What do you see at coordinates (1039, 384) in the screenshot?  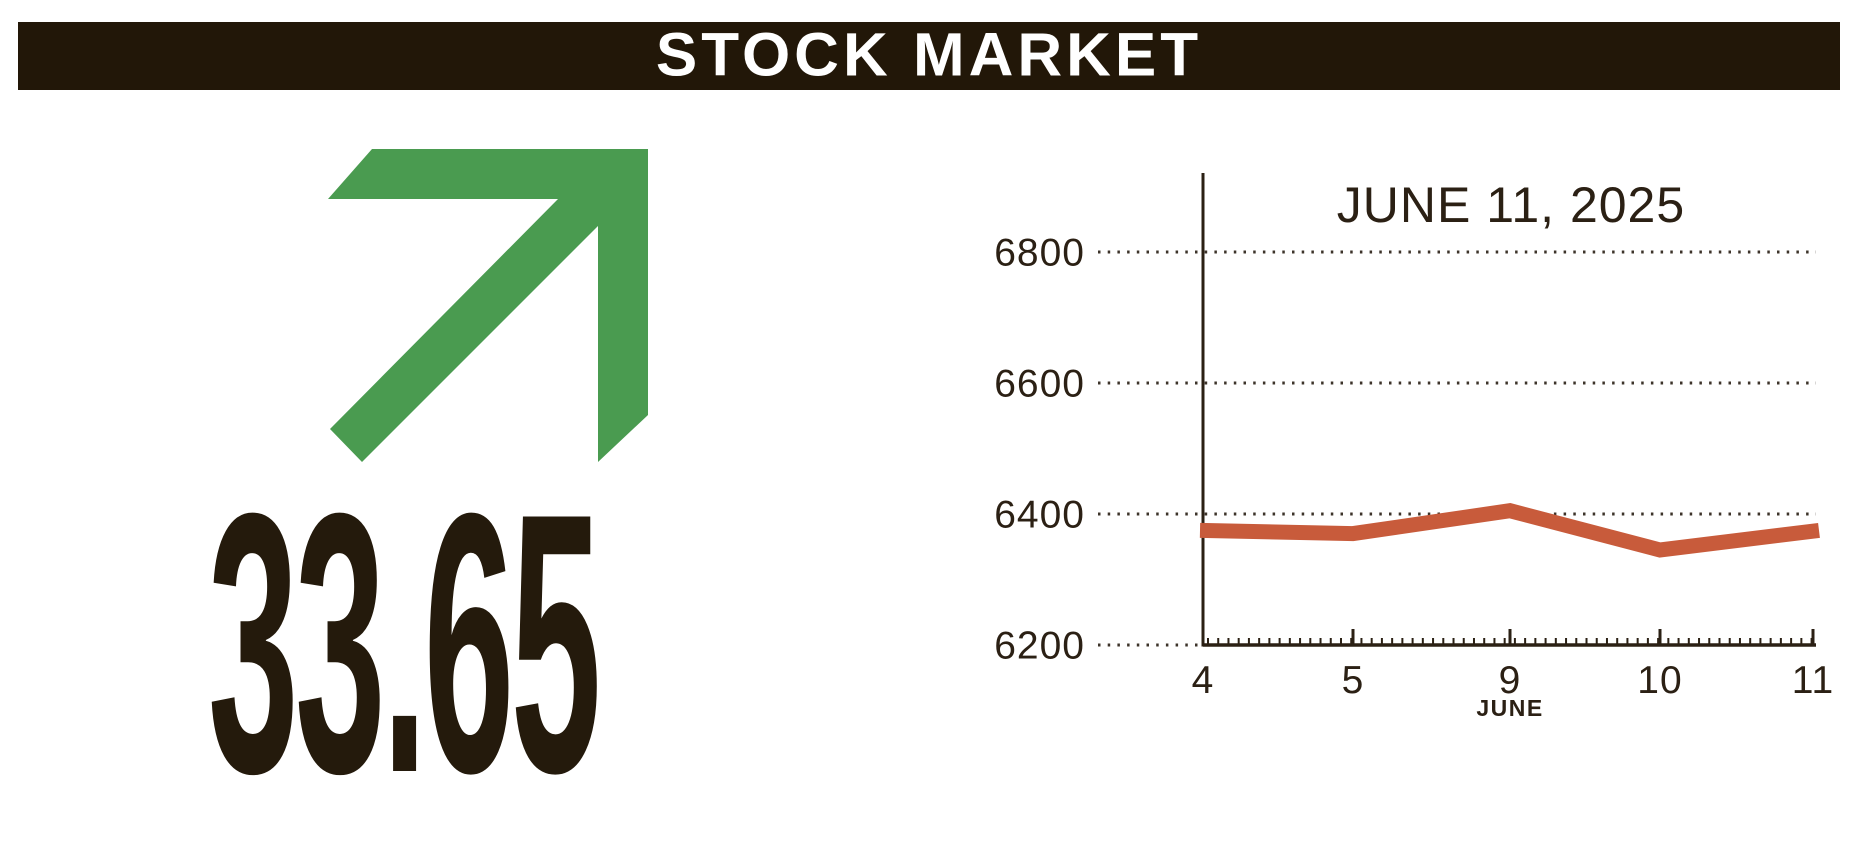 I see `y-tick-label-6600: 6600` at bounding box center [1039, 384].